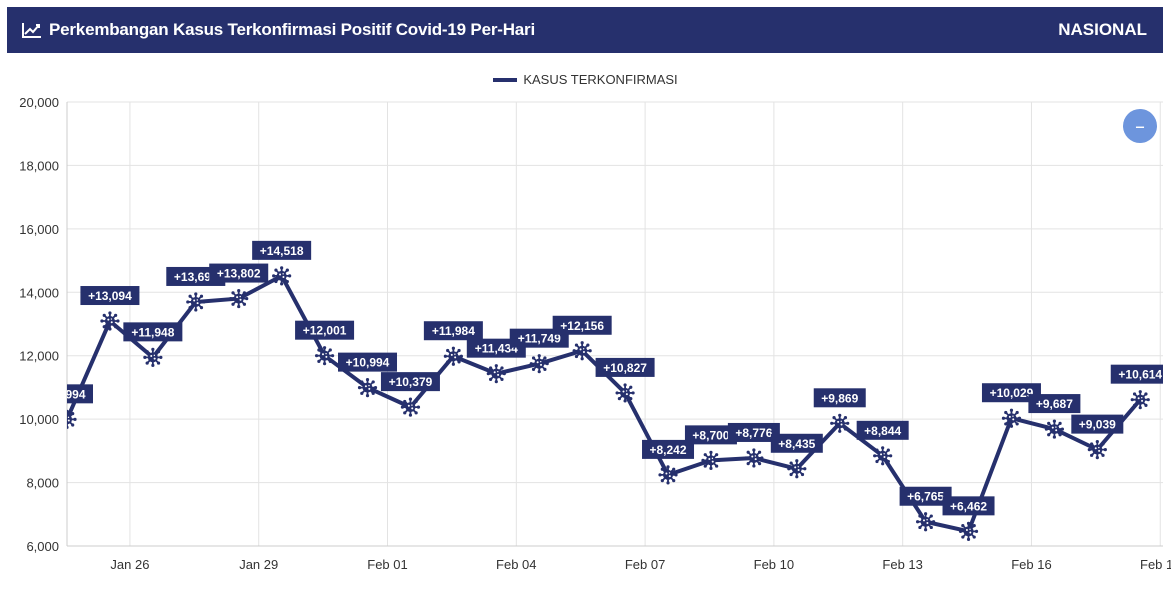 This screenshot has height=591, width=1171. I want to click on chart-legend: KASUS TERKONFIRMASI, so click(585, 79).